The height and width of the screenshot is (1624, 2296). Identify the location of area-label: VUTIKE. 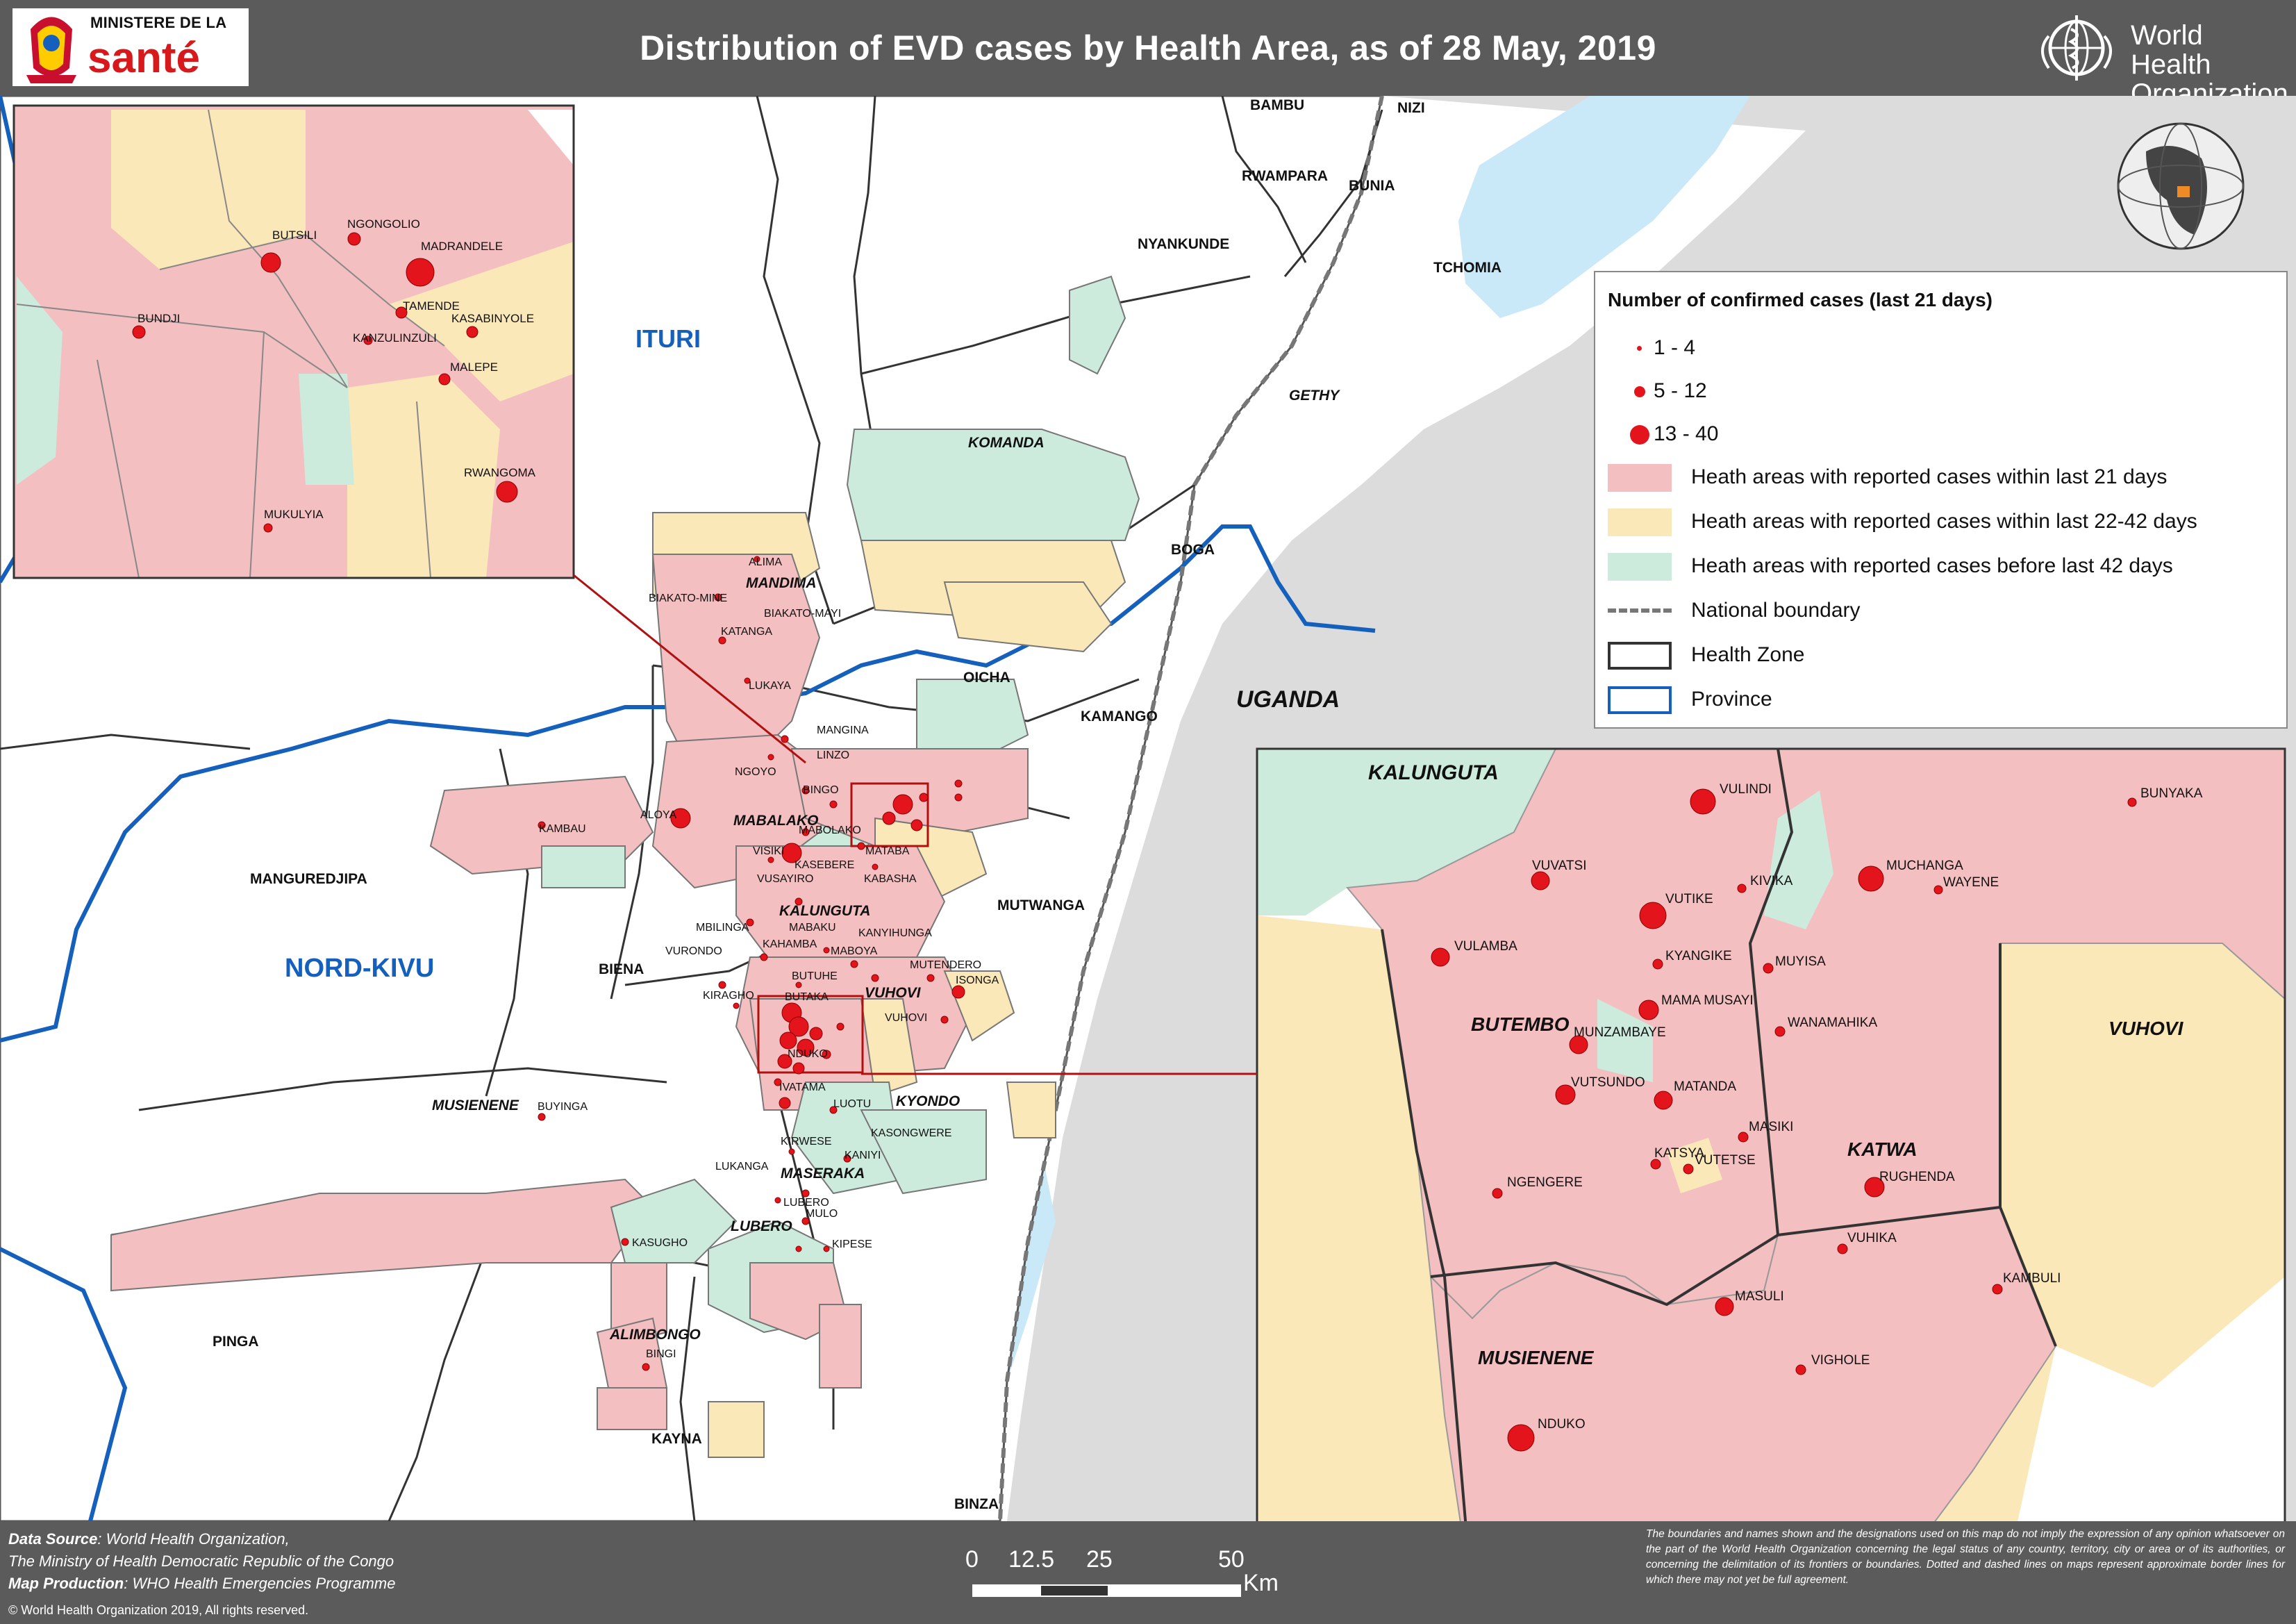
(1689, 899).